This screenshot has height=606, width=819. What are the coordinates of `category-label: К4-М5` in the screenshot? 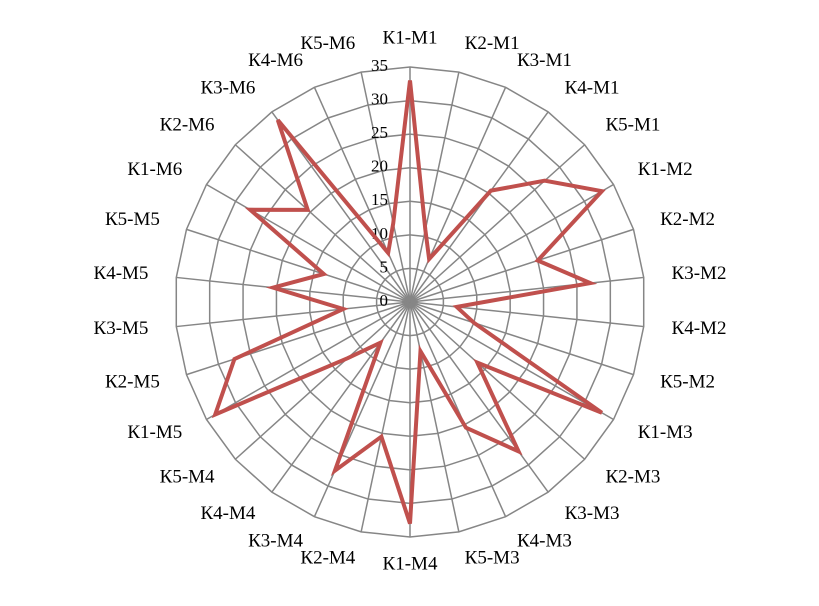 It's located at (121, 273).